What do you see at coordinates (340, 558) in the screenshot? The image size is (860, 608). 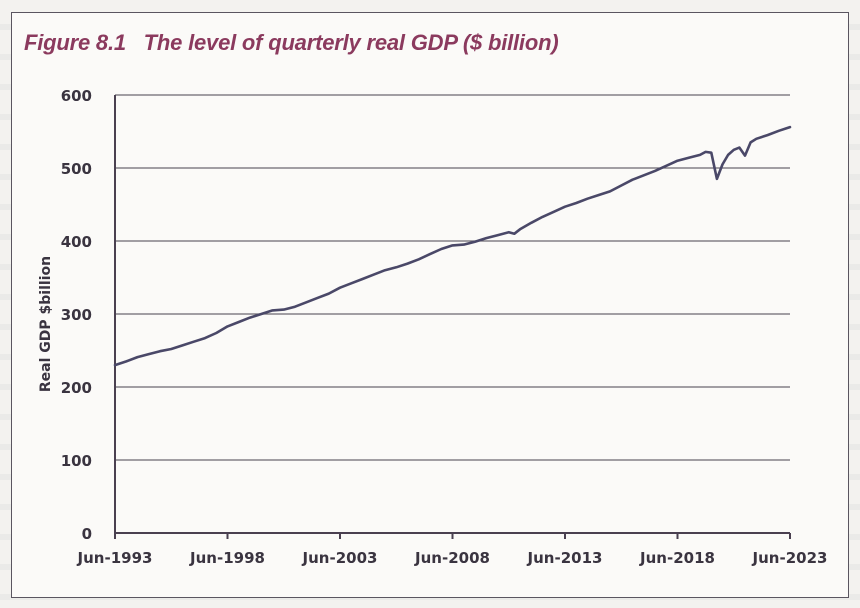 I see `x-tick-label-2: Jun-2003` at bounding box center [340, 558].